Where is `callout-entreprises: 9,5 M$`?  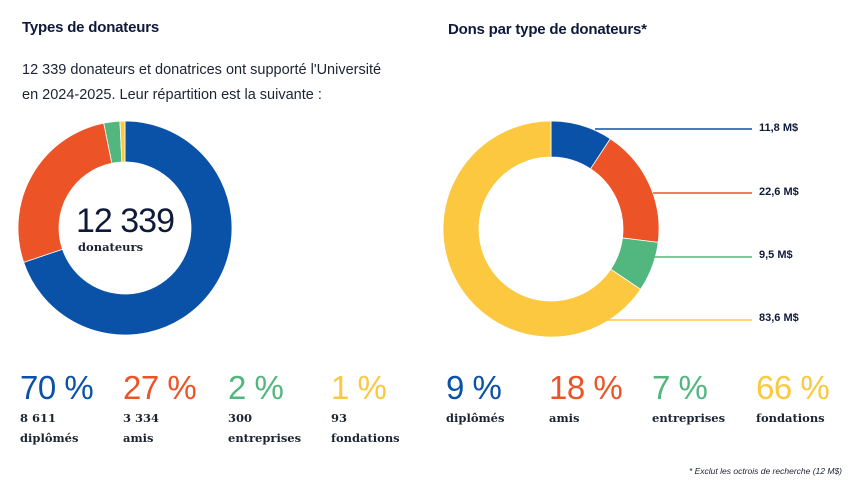
callout-entreprises: 9,5 M$ is located at coordinates (776, 255).